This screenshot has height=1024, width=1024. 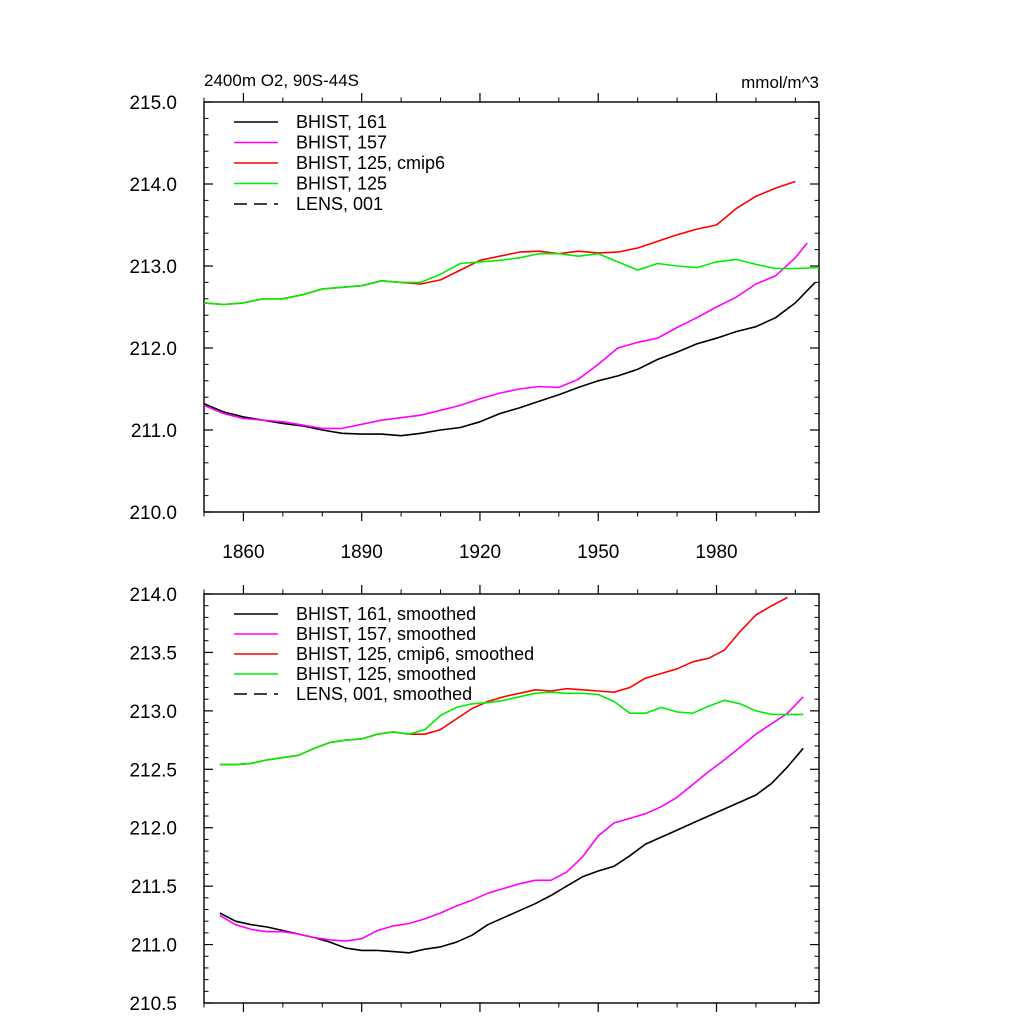 I want to click on chart-title: 2400m O2, 90S-44S, so click(x=281, y=80).